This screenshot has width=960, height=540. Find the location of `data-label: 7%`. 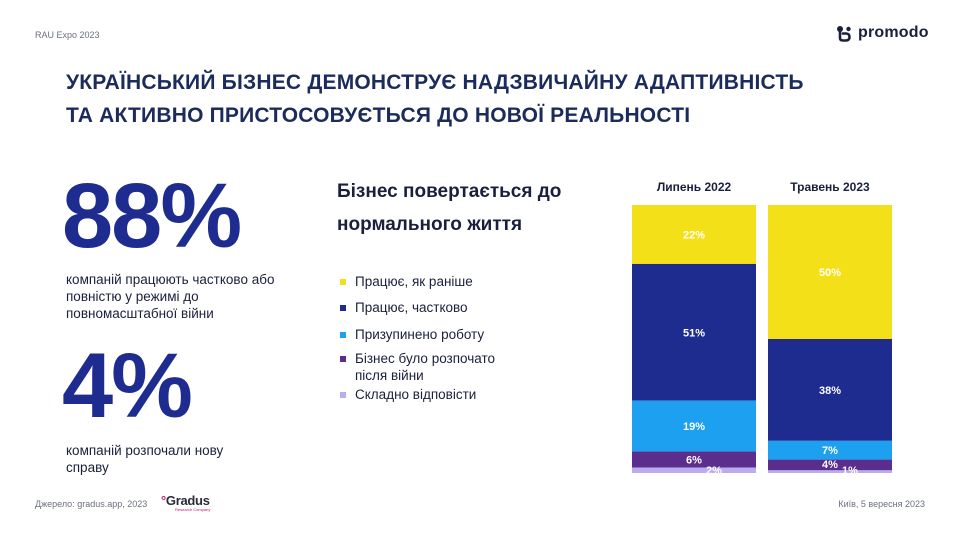

data-label: 7% is located at coordinates (830, 451).